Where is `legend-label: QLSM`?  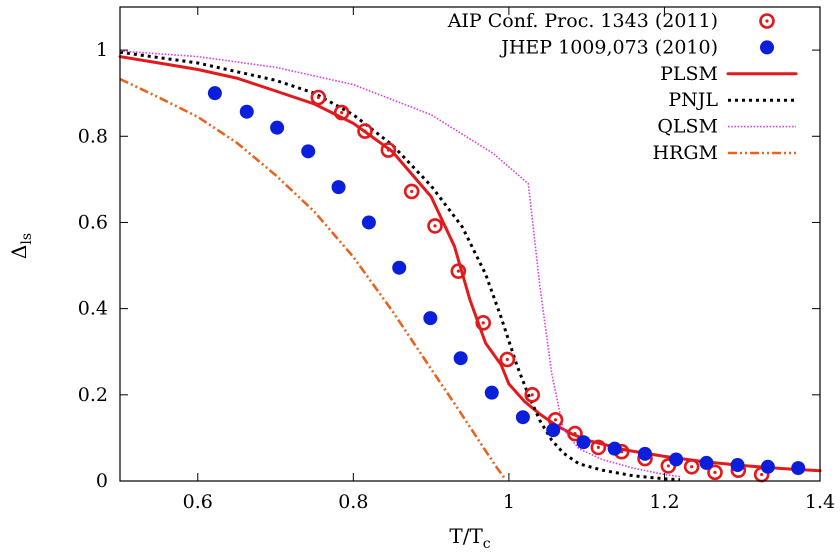 legend-label: QLSM is located at coordinates (687, 127).